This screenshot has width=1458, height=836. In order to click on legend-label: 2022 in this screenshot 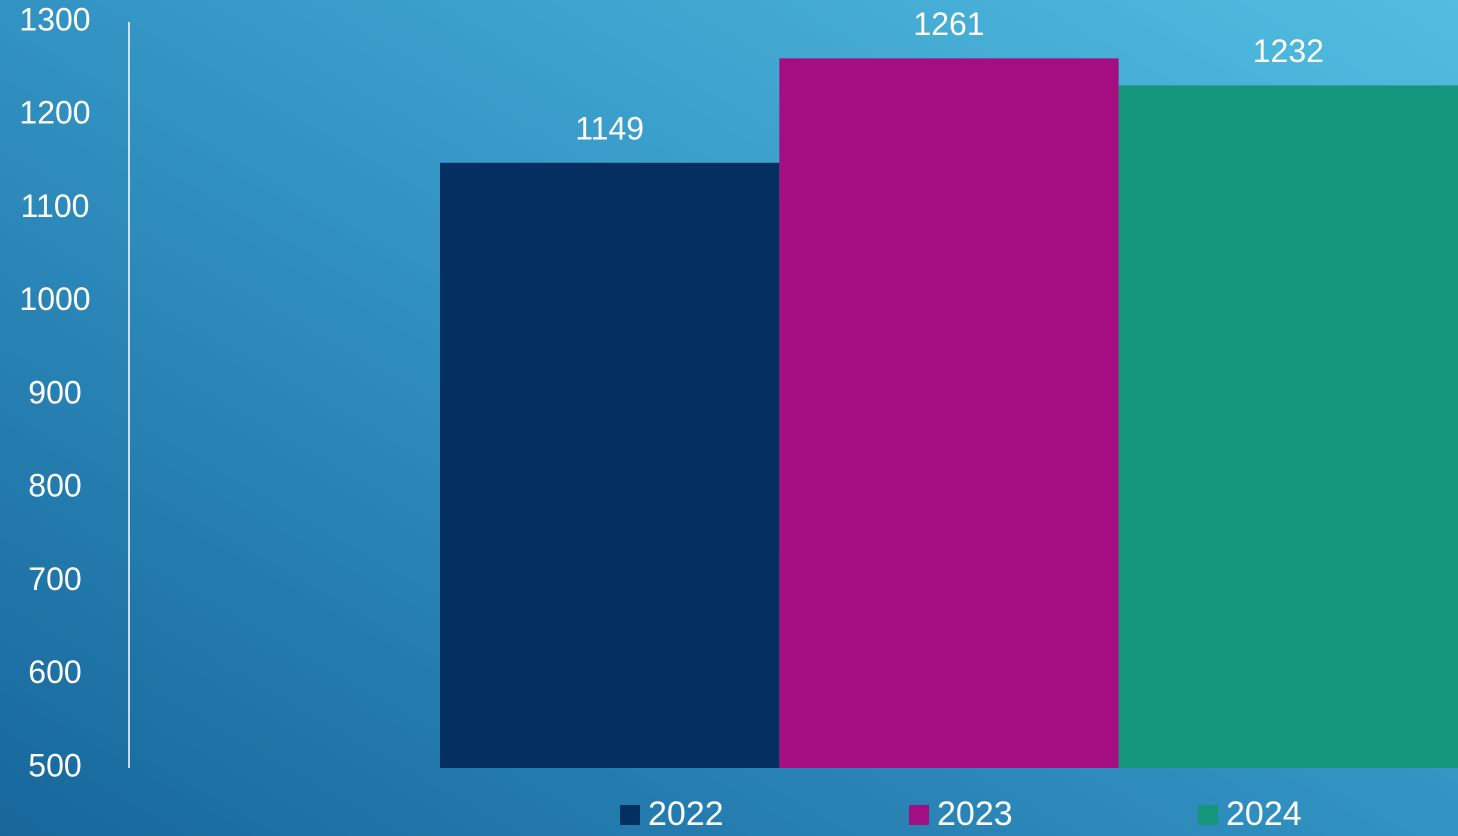, I will do `click(686, 814)`.